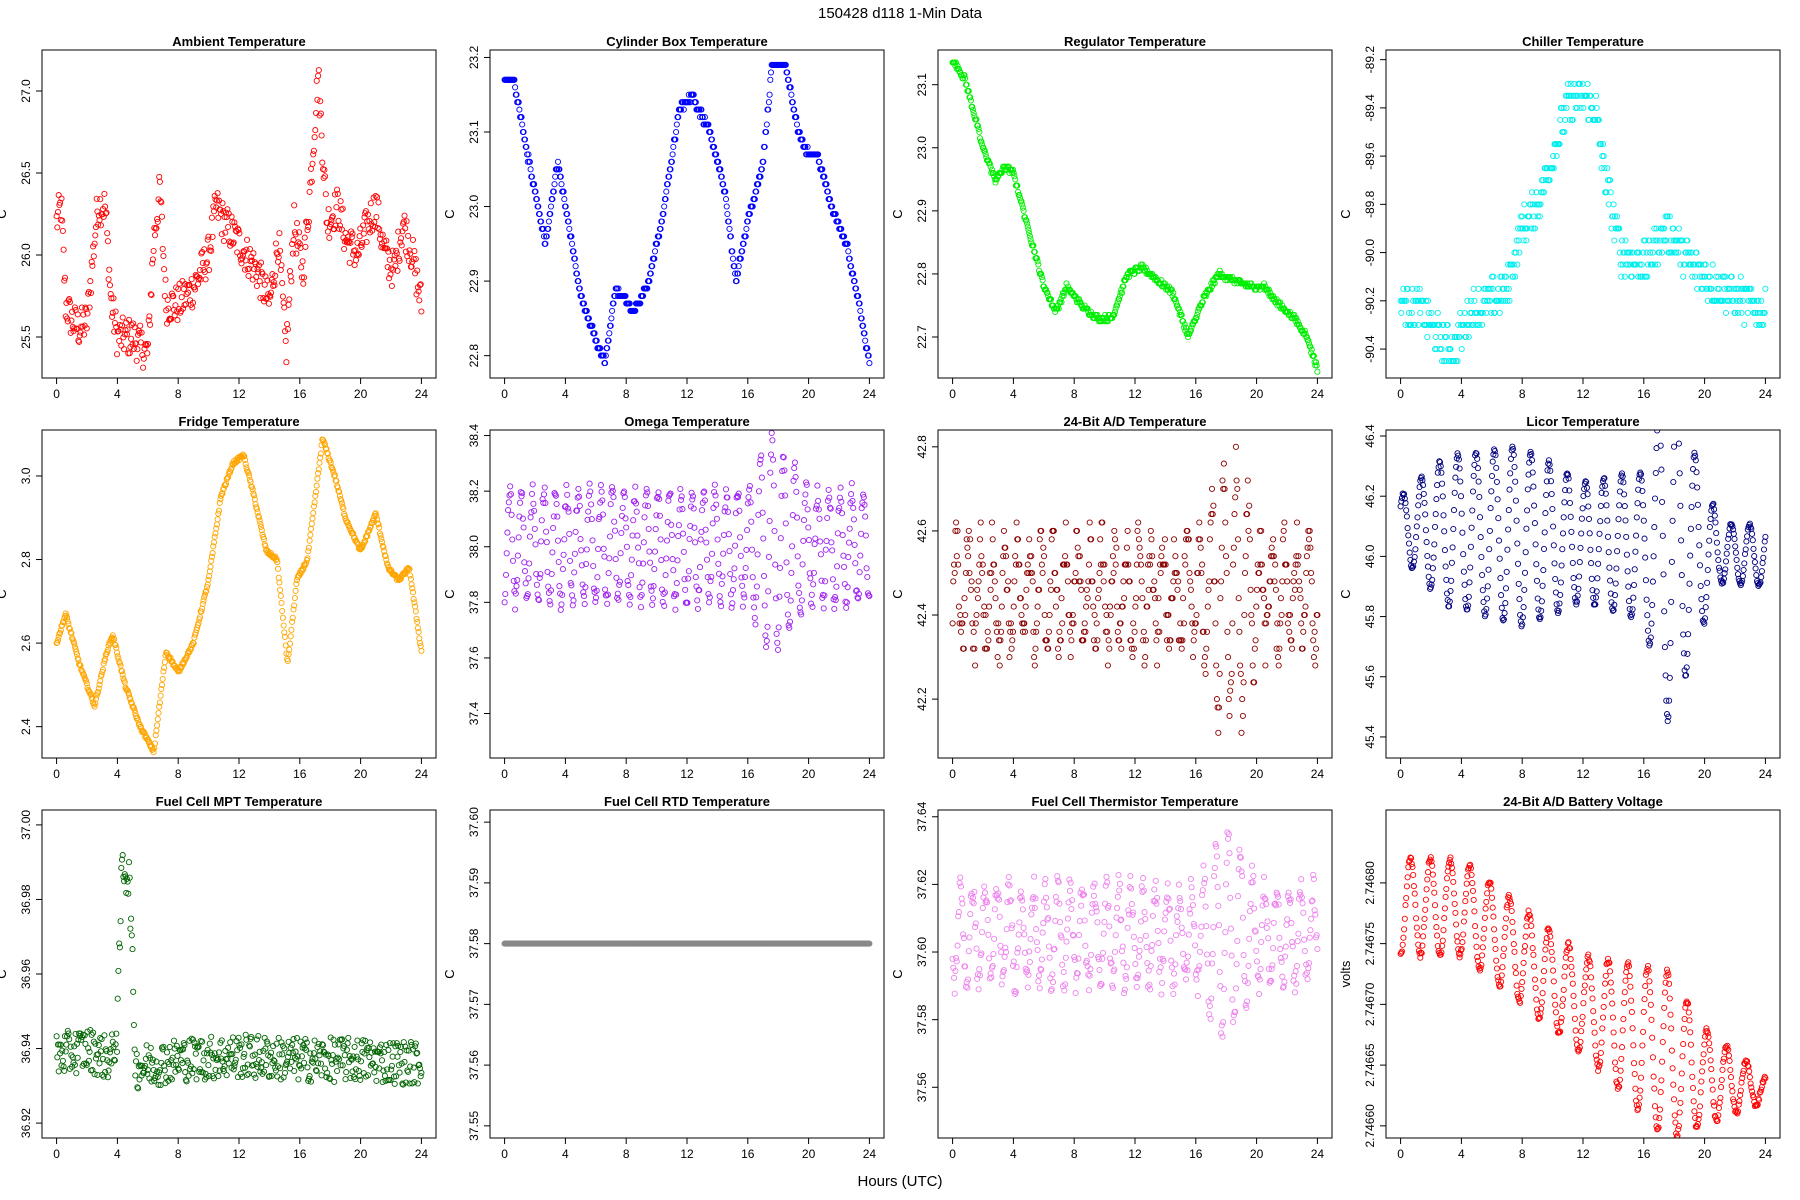  What do you see at coordinates (239, 394) in the screenshot?
I see `x-tick-label: 12` at bounding box center [239, 394].